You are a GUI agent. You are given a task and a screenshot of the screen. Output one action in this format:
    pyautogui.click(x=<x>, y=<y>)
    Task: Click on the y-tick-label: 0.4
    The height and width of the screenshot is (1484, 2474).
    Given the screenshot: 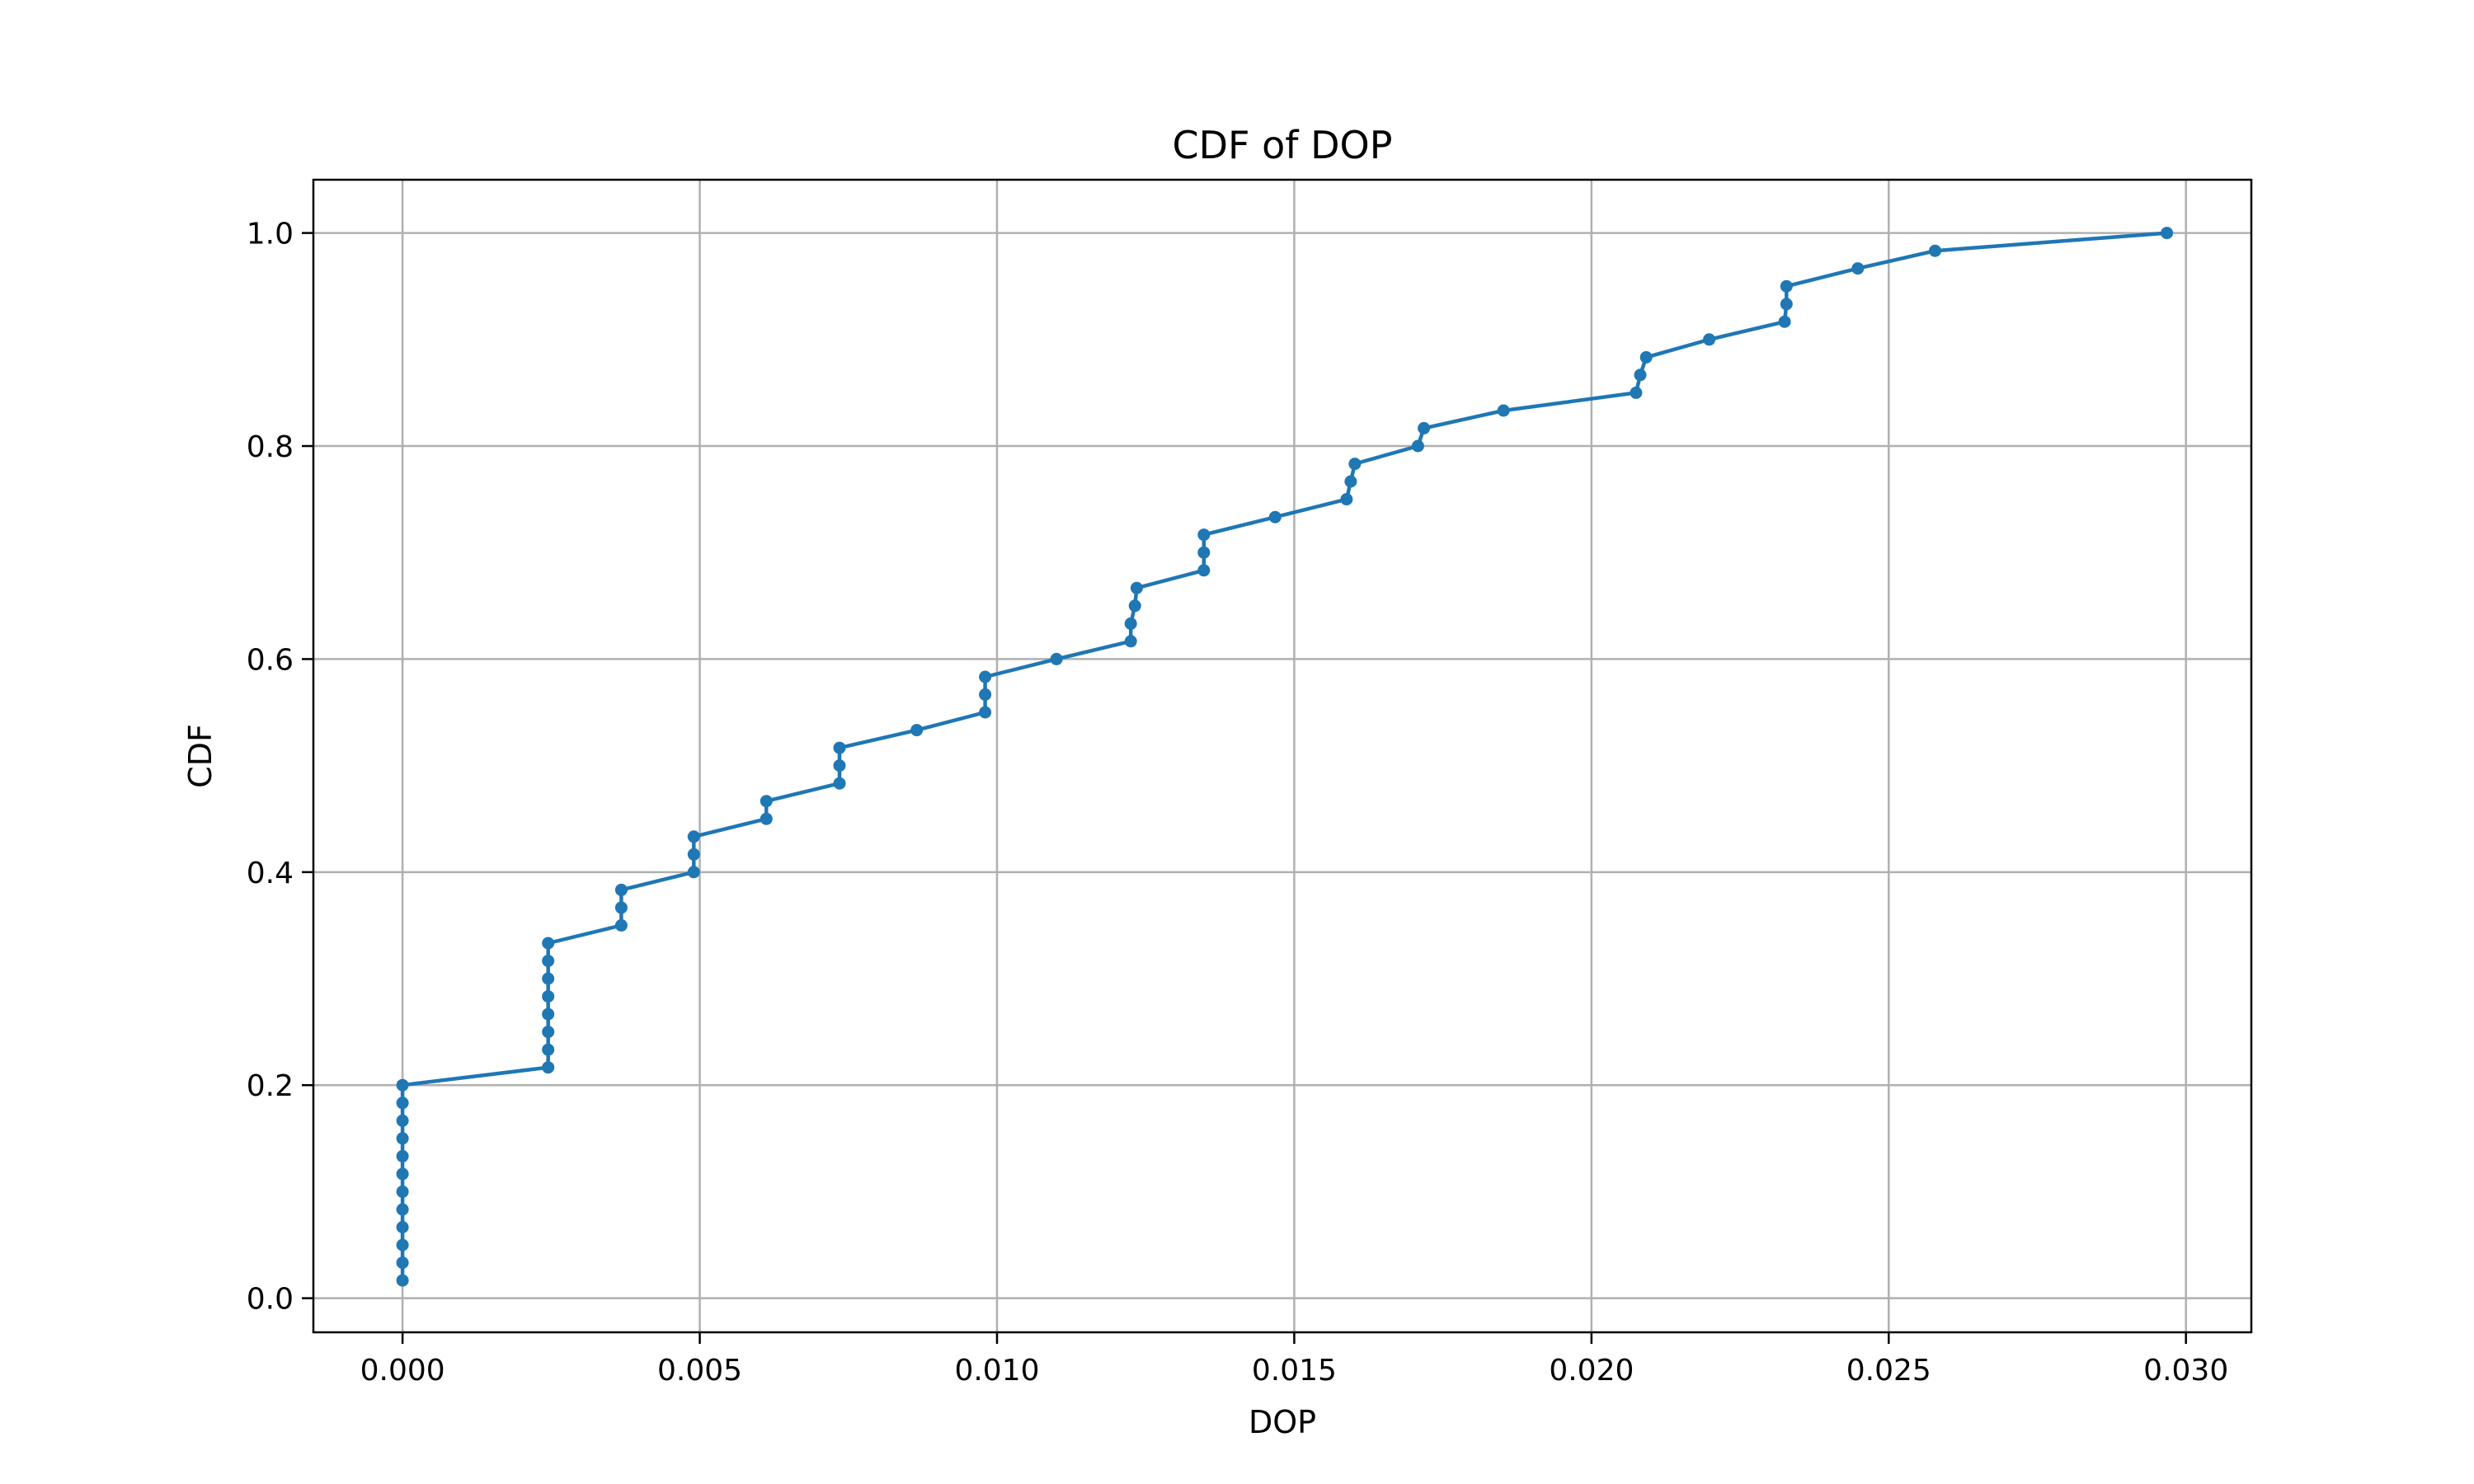 What is the action you would take?
    pyautogui.click(x=270, y=873)
    